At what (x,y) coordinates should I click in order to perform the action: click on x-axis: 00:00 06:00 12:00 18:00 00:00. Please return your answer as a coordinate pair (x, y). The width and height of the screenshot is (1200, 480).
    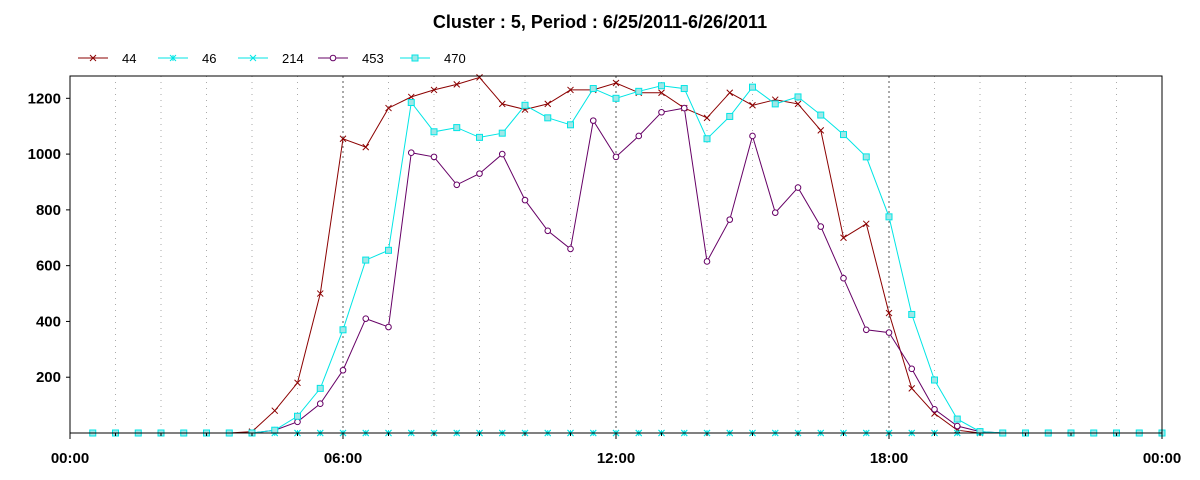
    Looking at the image, I should click on (616, 450).